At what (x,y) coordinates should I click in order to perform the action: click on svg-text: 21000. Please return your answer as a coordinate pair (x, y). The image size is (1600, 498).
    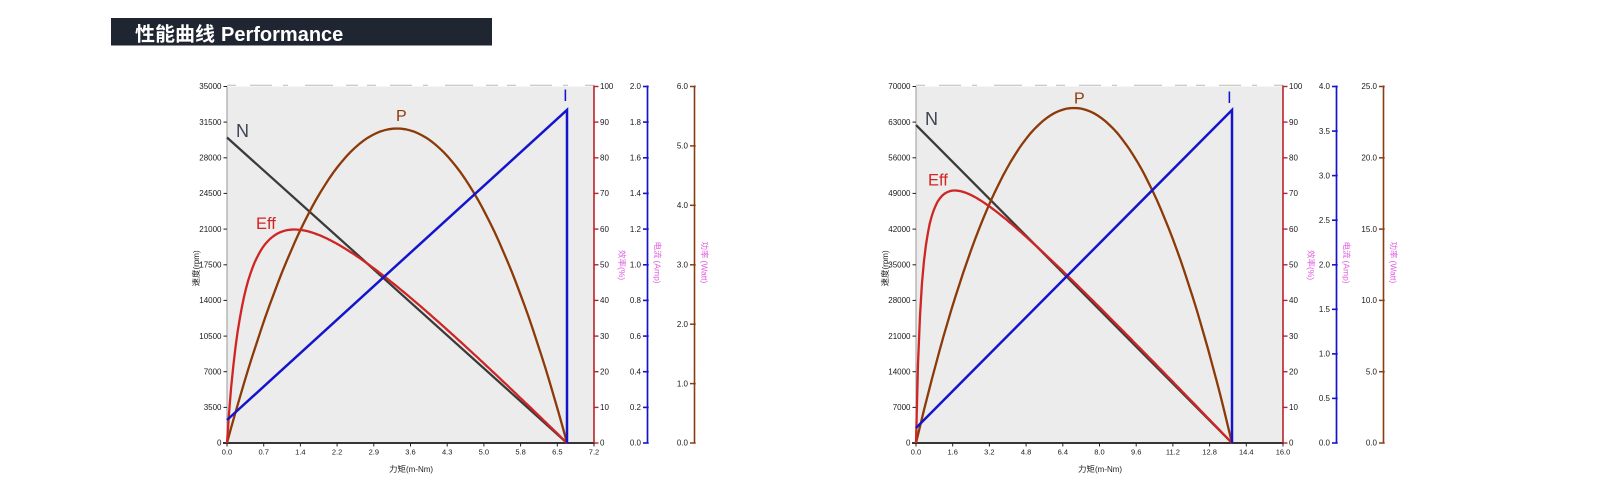
    Looking at the image, I should click on (899, 336).